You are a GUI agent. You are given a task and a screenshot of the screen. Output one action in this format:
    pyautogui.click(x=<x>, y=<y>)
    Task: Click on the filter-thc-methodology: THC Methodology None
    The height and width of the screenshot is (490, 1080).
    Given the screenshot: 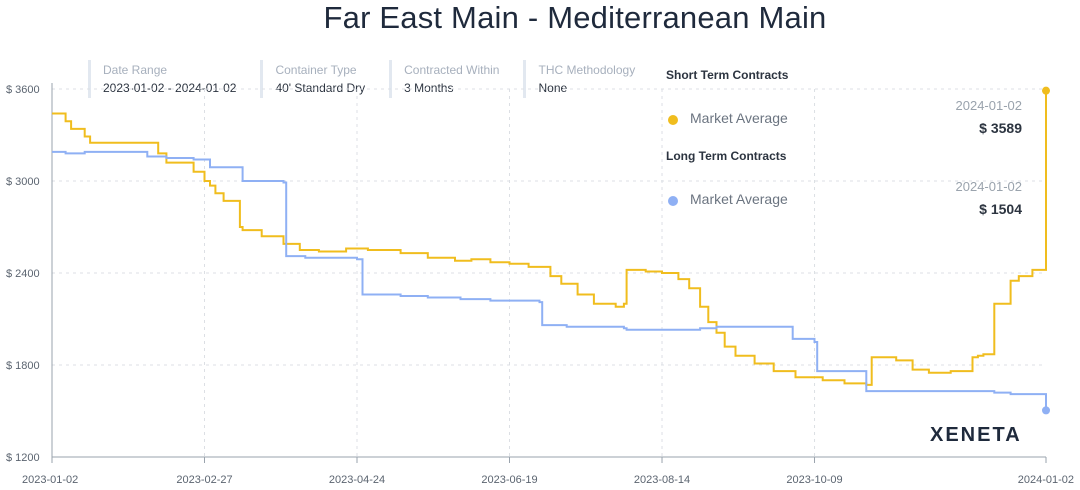 What is the action you would take?
    pyautogui.click(x=579, y=81)
    